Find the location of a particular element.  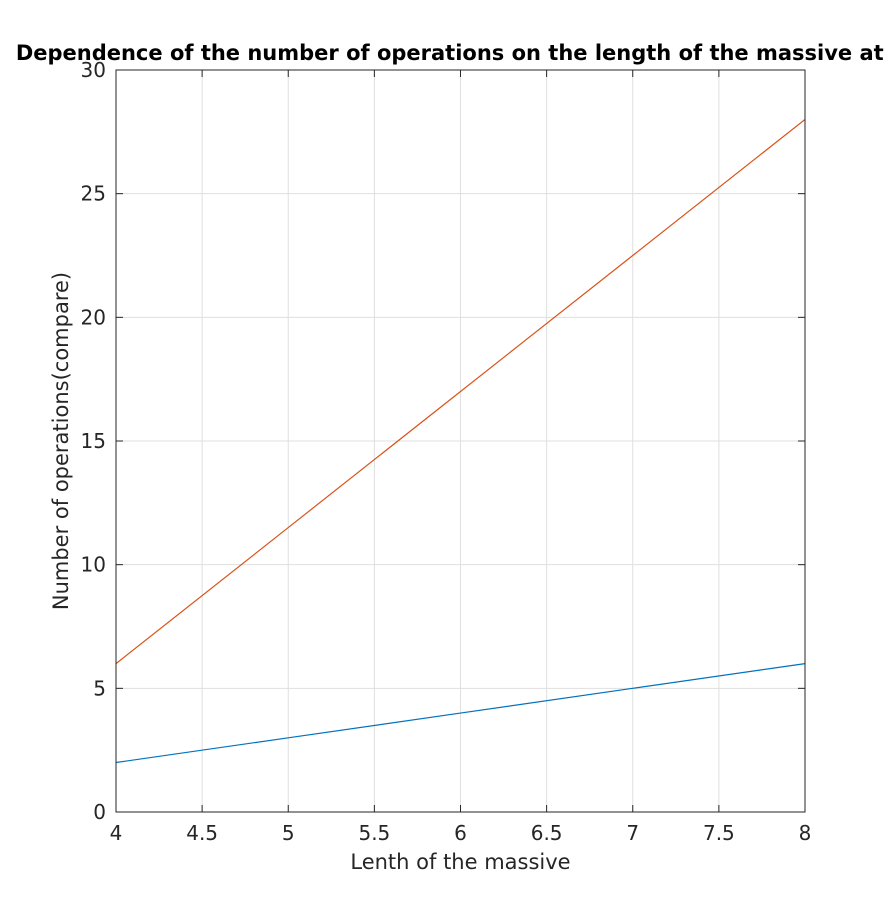

x-axis-label: Lenth of the massive is located at coordinates (460, 862).